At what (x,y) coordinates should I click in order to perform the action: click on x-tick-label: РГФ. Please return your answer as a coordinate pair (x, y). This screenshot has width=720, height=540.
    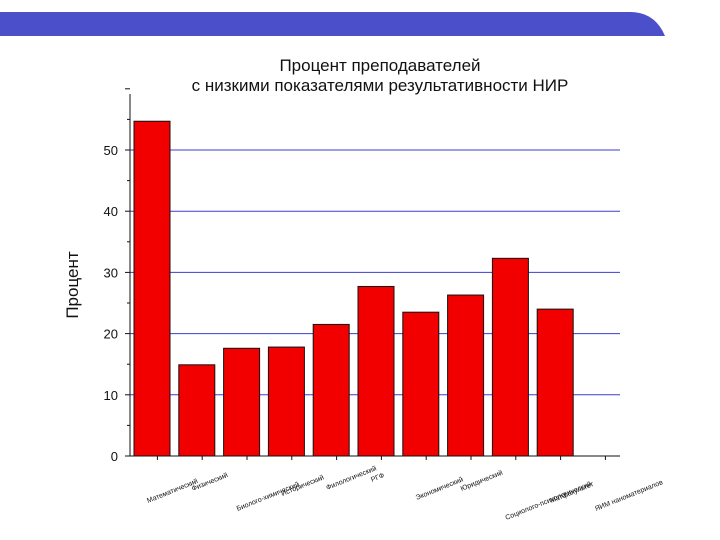
    Looking at the image, I should click on (377, 478).